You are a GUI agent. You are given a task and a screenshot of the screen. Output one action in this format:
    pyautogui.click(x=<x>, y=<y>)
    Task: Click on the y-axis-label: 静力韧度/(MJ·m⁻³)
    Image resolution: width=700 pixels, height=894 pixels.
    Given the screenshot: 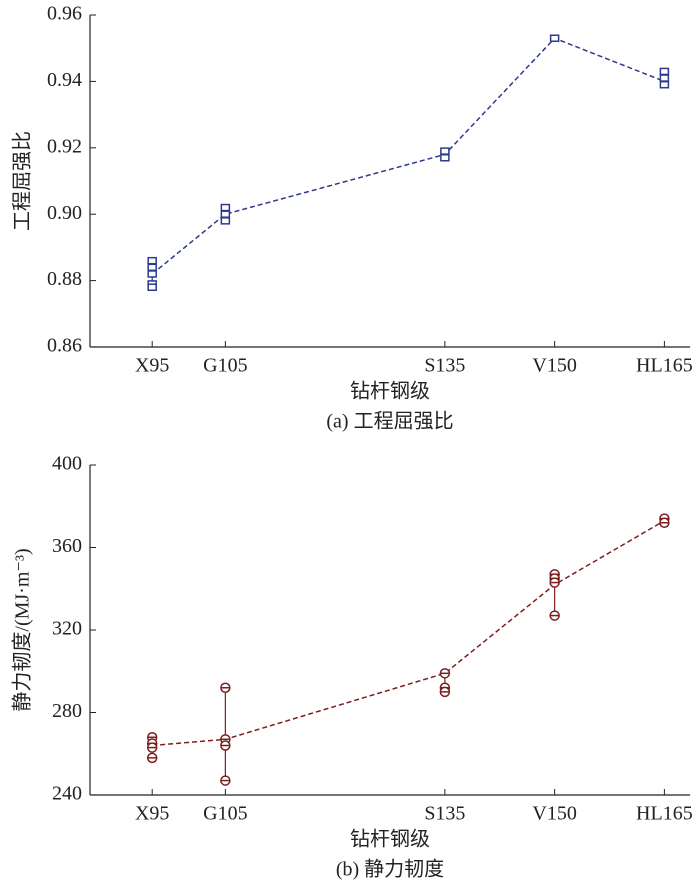 What is the action you would take?
    pyautogui.click(x=22, y=629)
    